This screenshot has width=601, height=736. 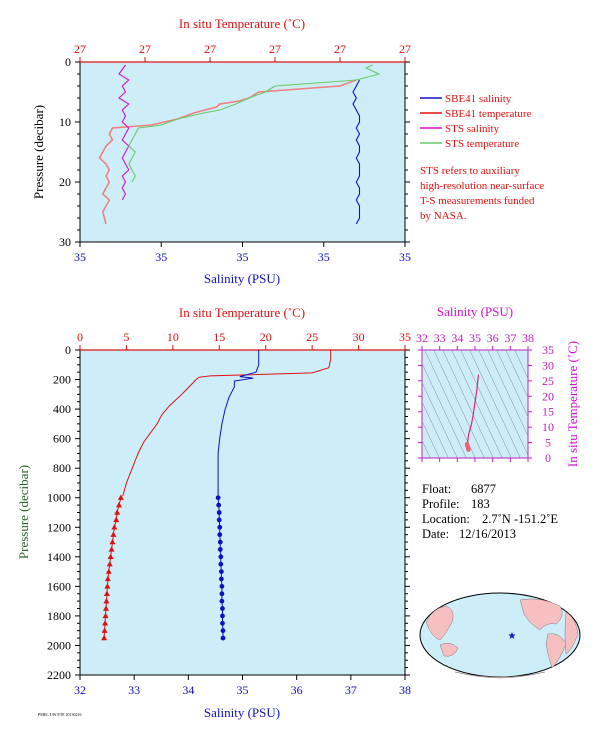 I want to click on ts-temperature-tick-label: 10, so click(x=548, y=427).